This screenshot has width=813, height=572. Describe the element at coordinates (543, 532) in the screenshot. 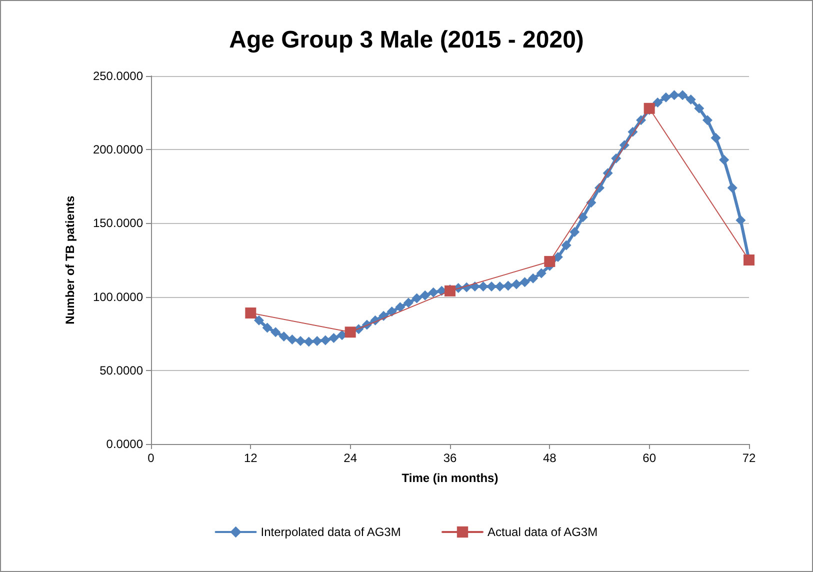

I see `legend-label: Actual data of AG3M` at that location.